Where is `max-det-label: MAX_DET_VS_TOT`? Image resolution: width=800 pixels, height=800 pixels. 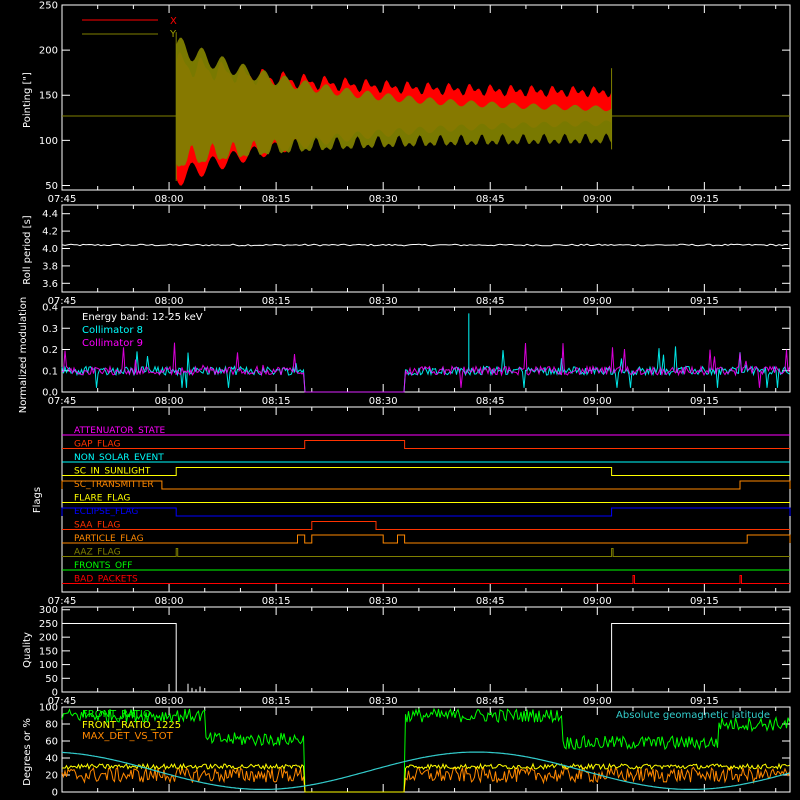 max-det-label: MAX_DET_VS_TOT is located at coordinates (128, 736).